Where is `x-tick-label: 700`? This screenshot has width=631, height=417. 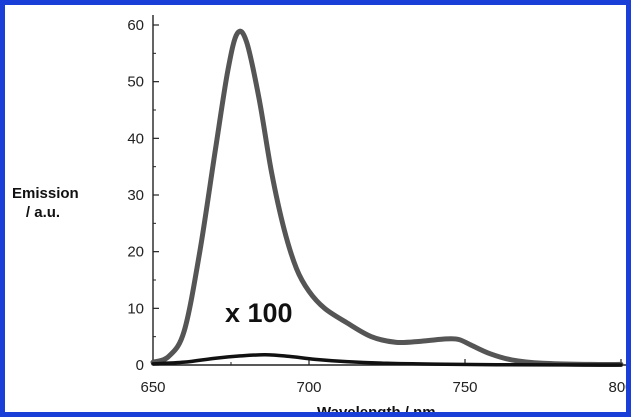 x-tick-label: 700 is located at coordinates (308, 387).